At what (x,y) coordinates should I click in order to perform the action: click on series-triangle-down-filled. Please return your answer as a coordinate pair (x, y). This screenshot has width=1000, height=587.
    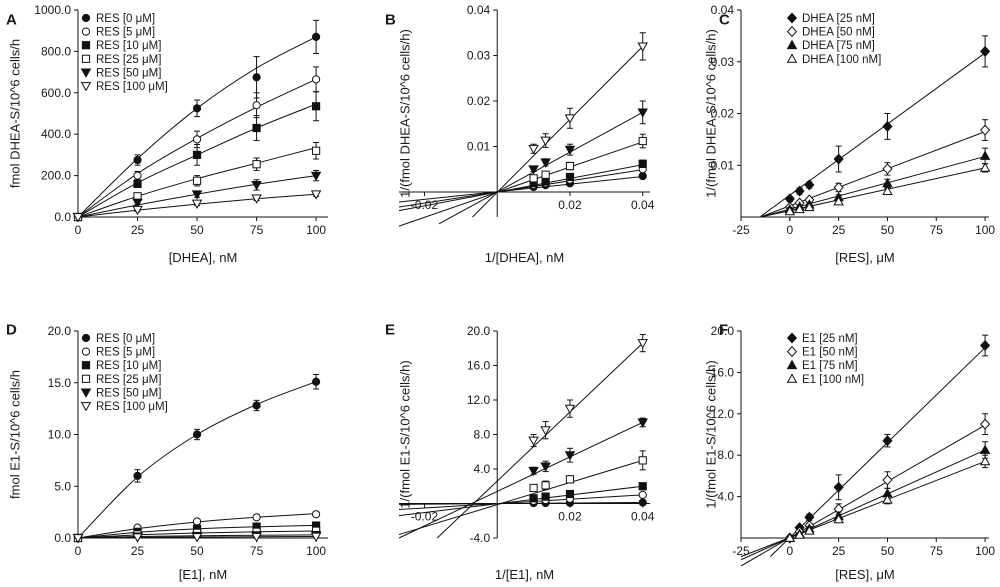
    Looking at the image, I should click on (197, 196).